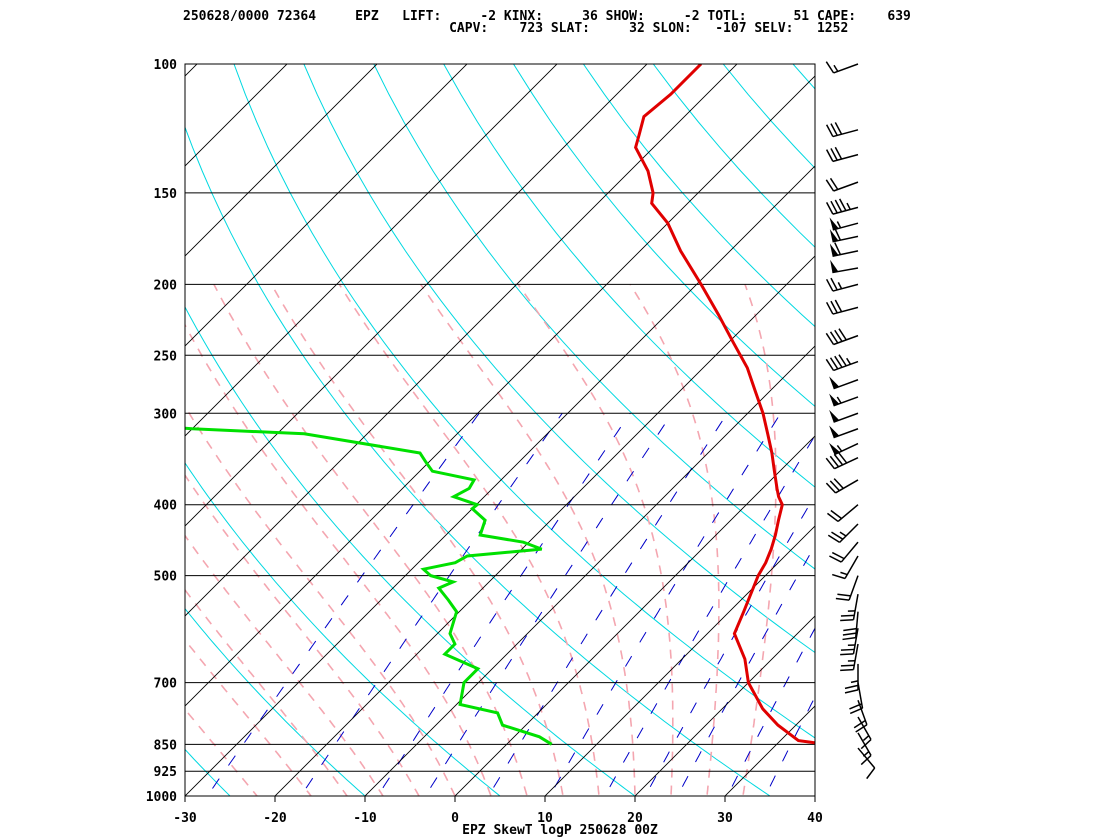 The width and height of the screenshot is (1120, 840). I want to click on temperature-tick-label: 20, so click(635, 818).